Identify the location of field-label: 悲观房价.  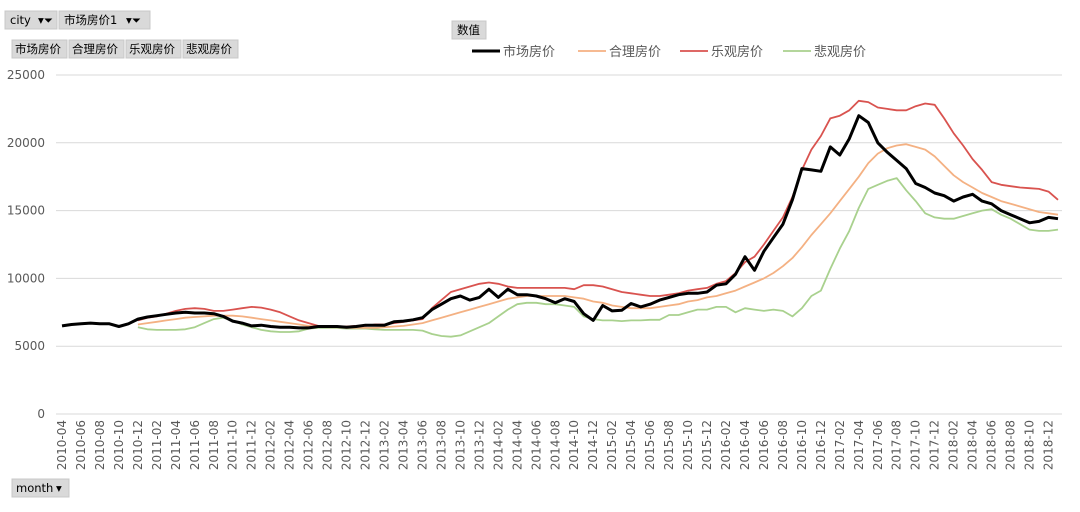
(209, 49).